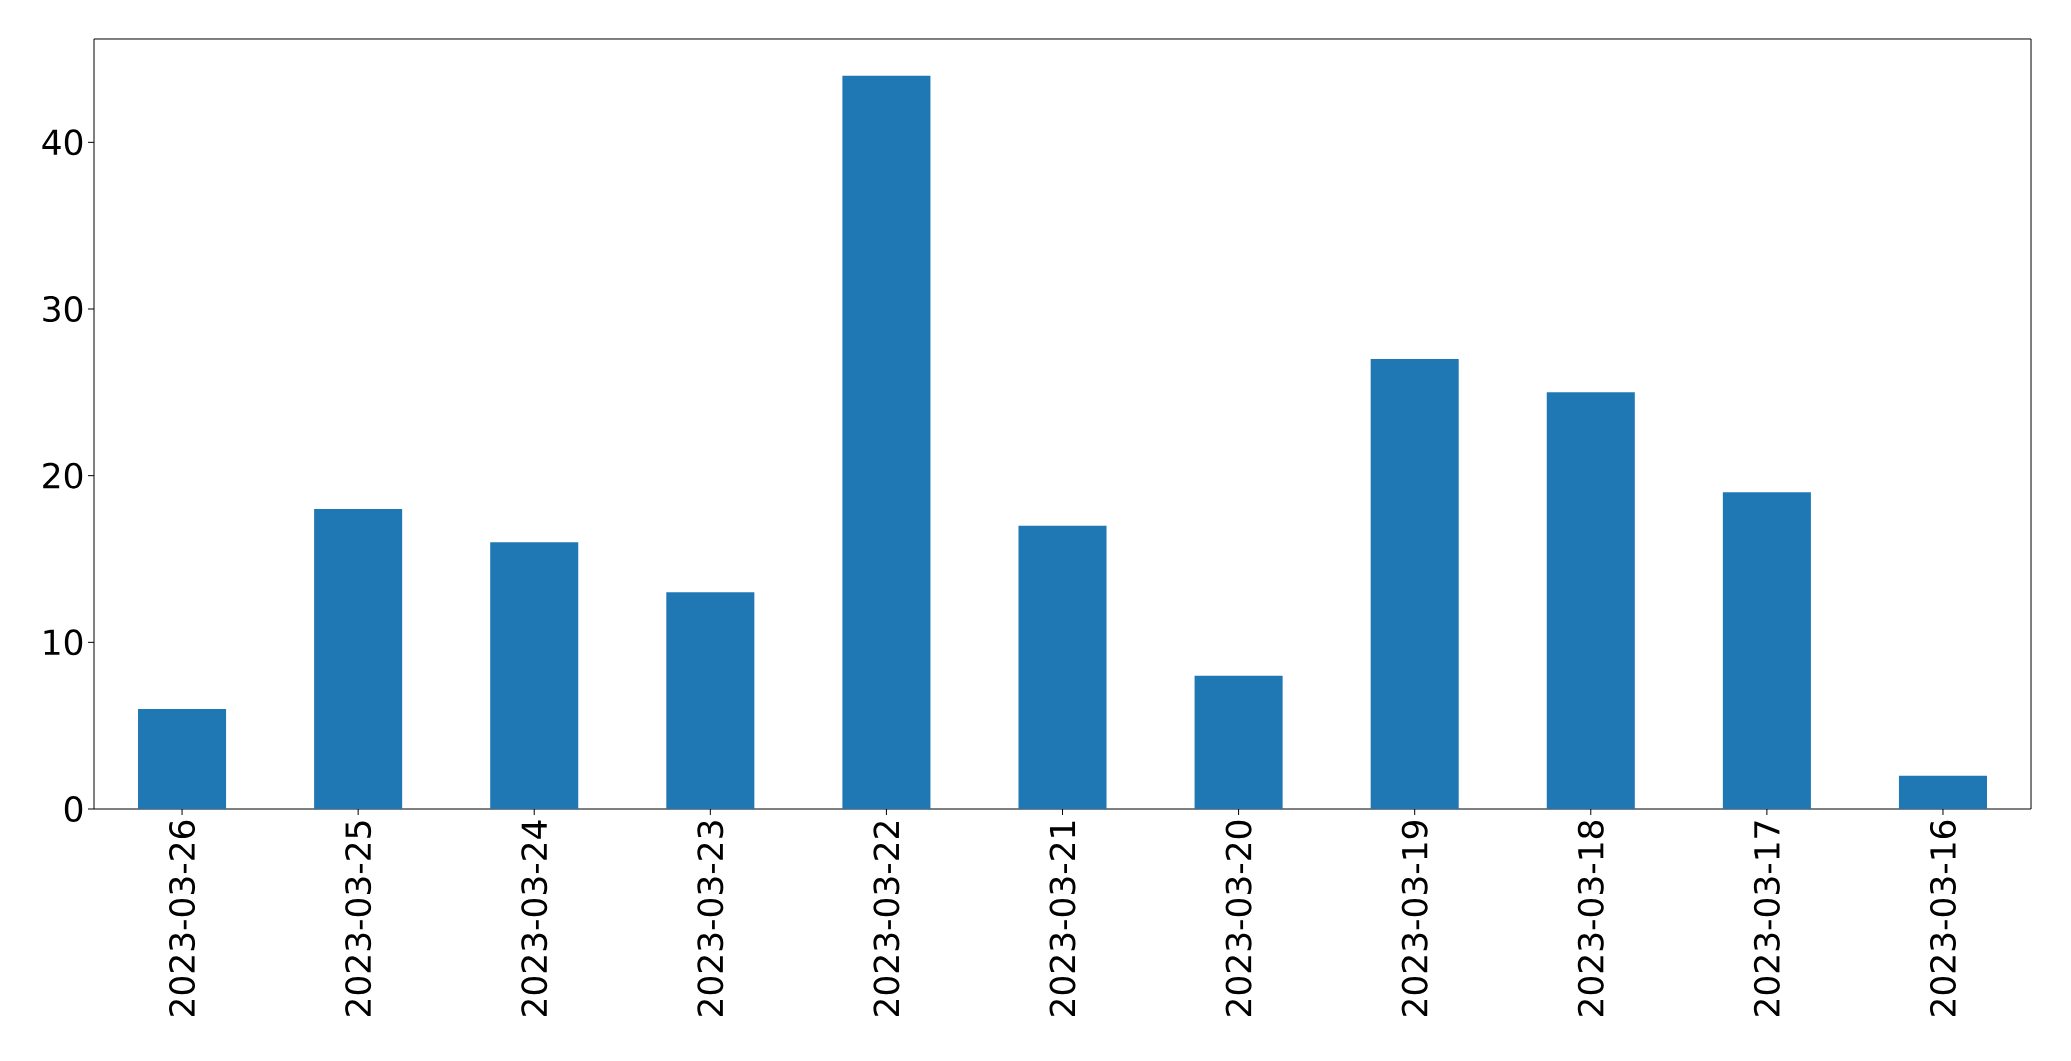  I want to click on y-tick-label: 30, so click(63, 308).